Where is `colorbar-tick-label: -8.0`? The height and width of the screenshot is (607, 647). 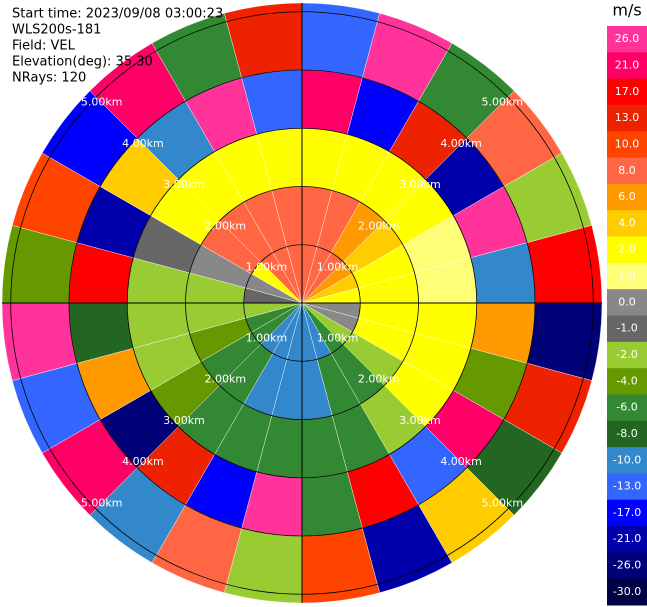 colorbar-tick-label: -8.0 is located at coordinates (626, 433).